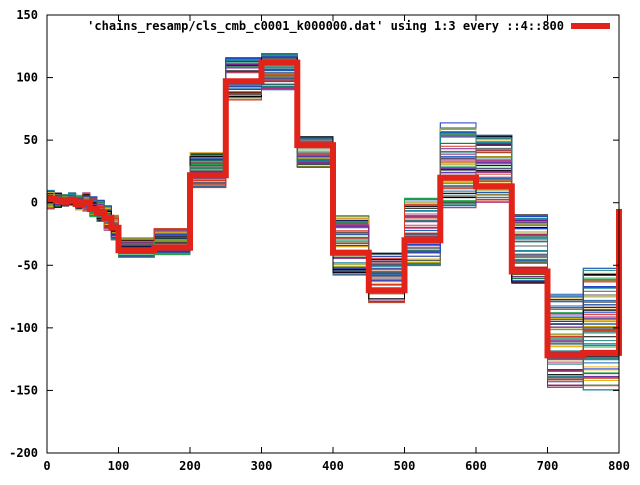  What do you see at coordinates (333, 466) in the screenshot?
I see `x-tick-label: 400` at bounding box center [333, 466].